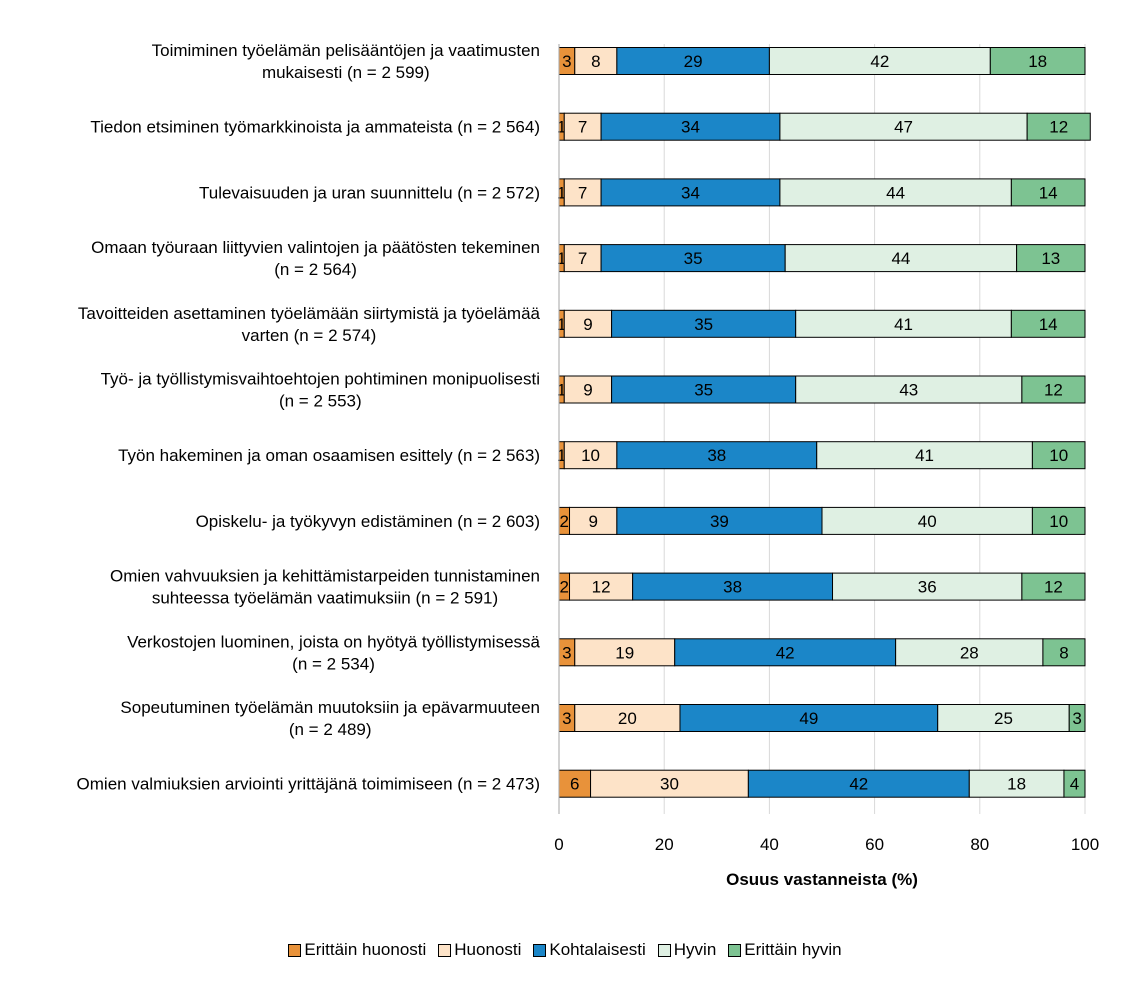  I want to click on x-tick-label: 80, so click(979, 844).